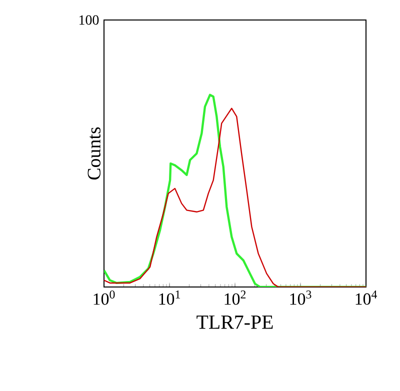 The image size is (400, 391). I want to click on x-tick-label: 10$^{4}$, so click(366, 297).